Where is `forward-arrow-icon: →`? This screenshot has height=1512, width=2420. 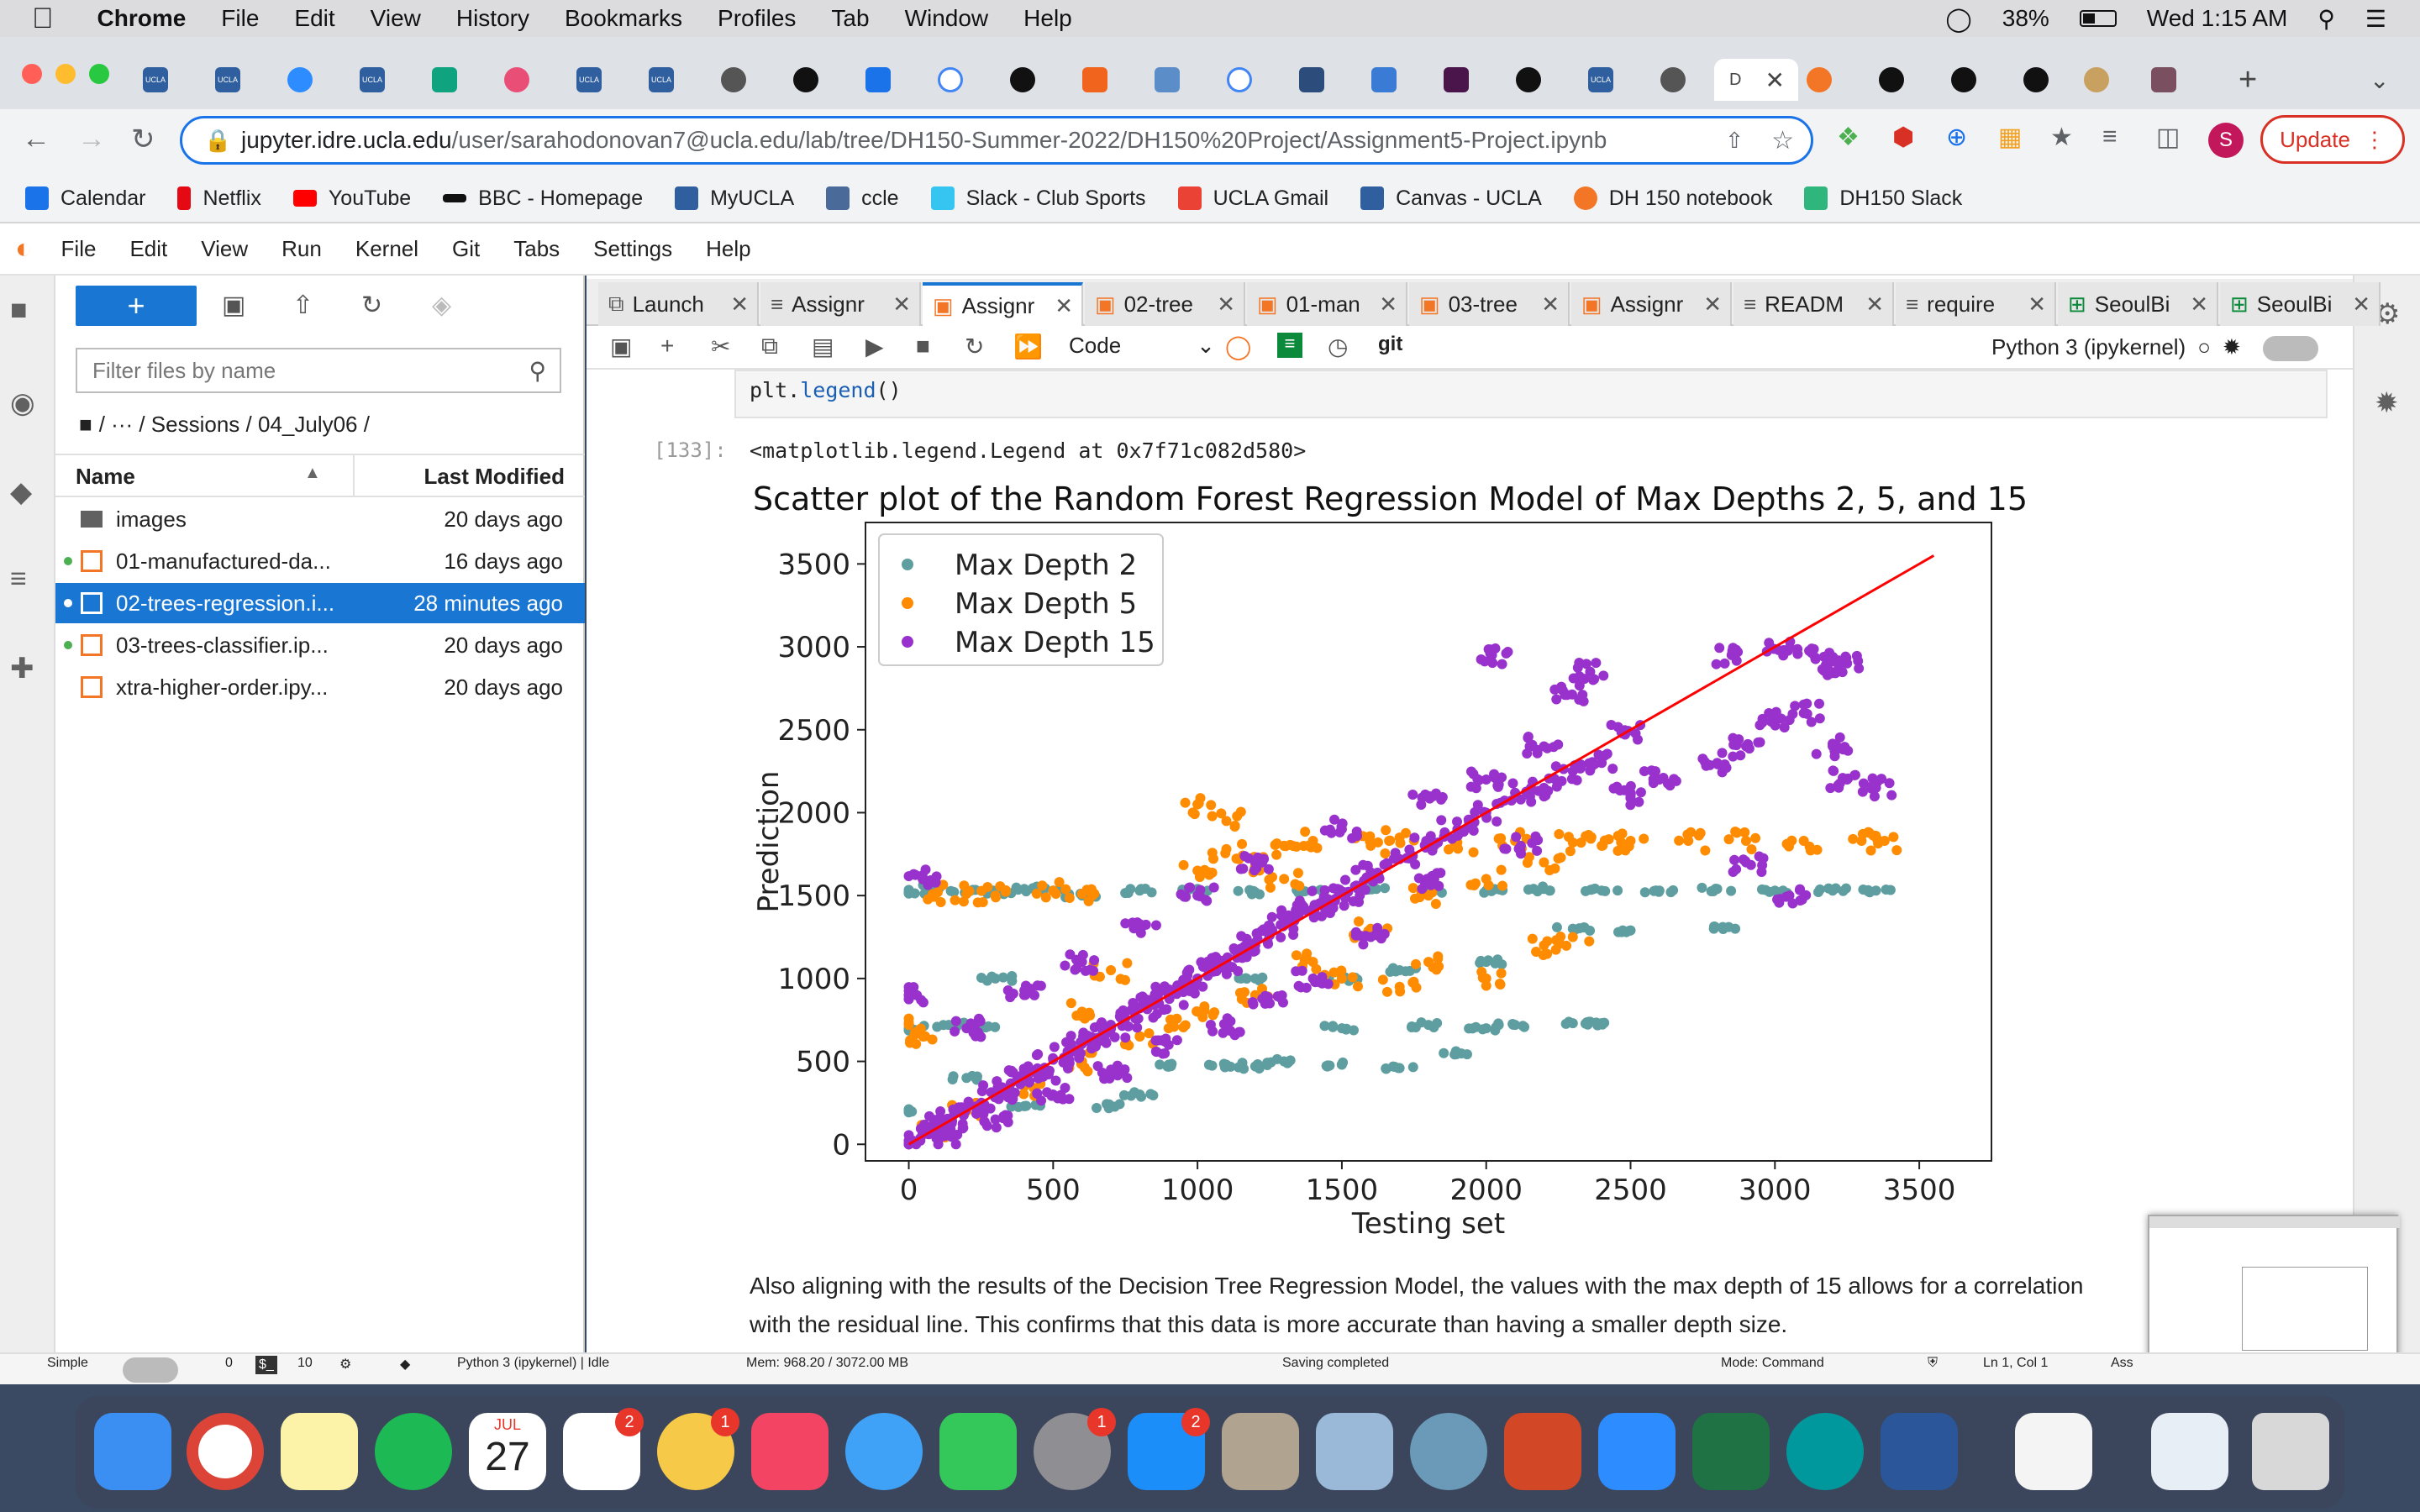
forward-arrow-icon: → is located at coordinates (92, 139).